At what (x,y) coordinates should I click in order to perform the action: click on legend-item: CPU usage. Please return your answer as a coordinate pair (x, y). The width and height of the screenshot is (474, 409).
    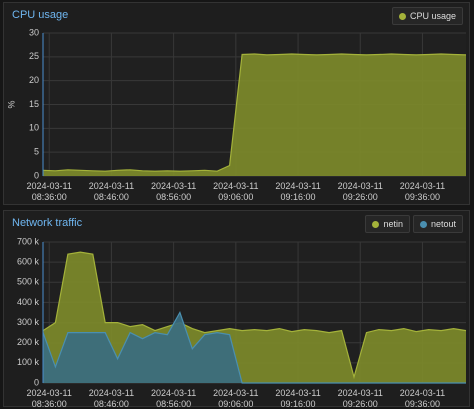
    Looking at the image, I should click on (427, 16).